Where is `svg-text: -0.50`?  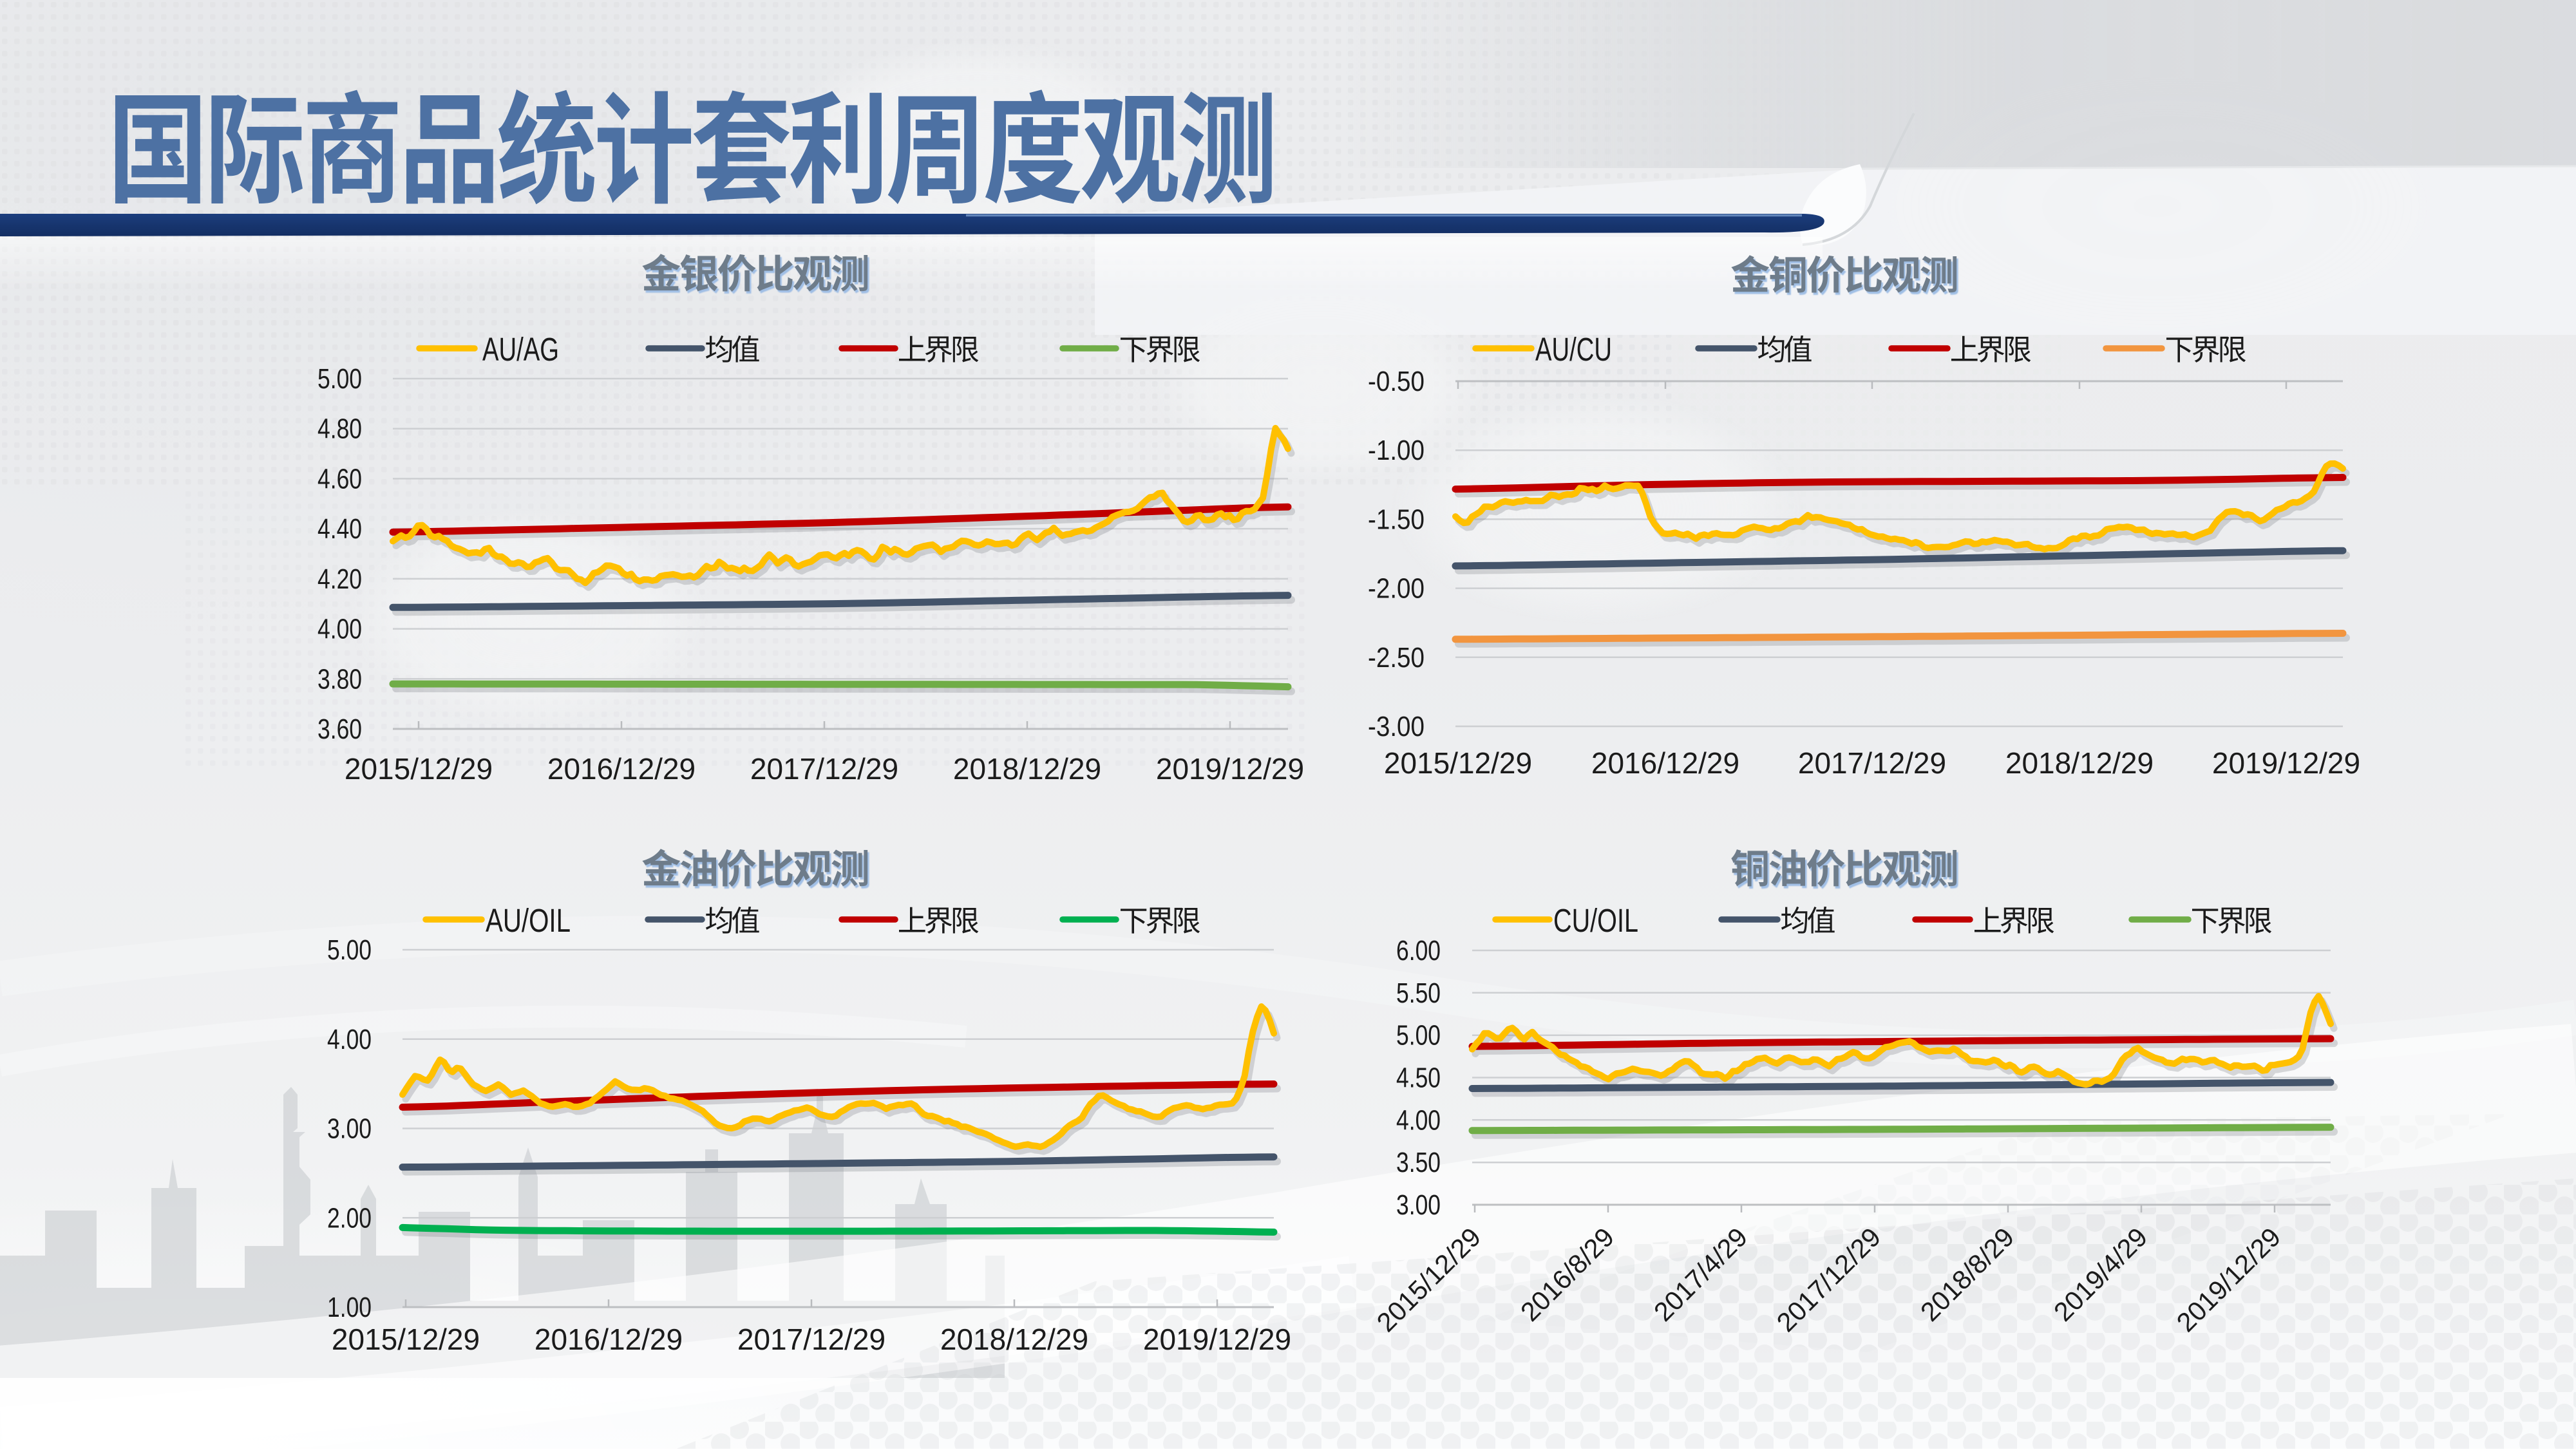 svg-text: -0.50 is located at coordinates (1397, 381).